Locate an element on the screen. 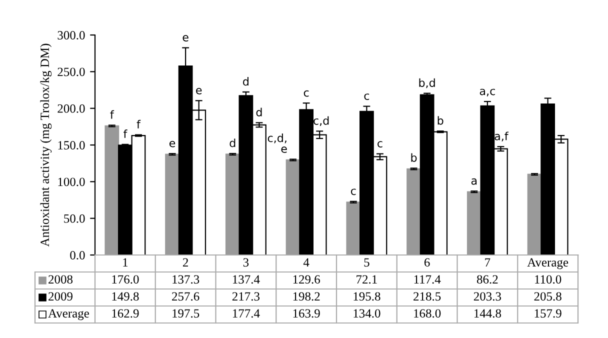 Image resolution: width=608 pixels, height=338 pixels. y-axis-title: Antioxidant activity (mg Trolox/kg DM) is located at coordinates (46, 145).